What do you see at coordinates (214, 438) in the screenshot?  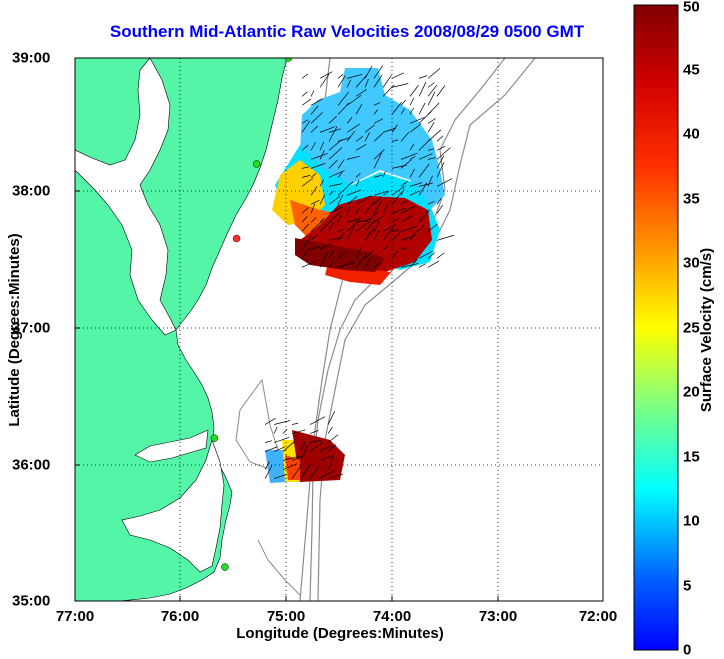 I see `radar-station-marker` at bounding box center [214, 438].